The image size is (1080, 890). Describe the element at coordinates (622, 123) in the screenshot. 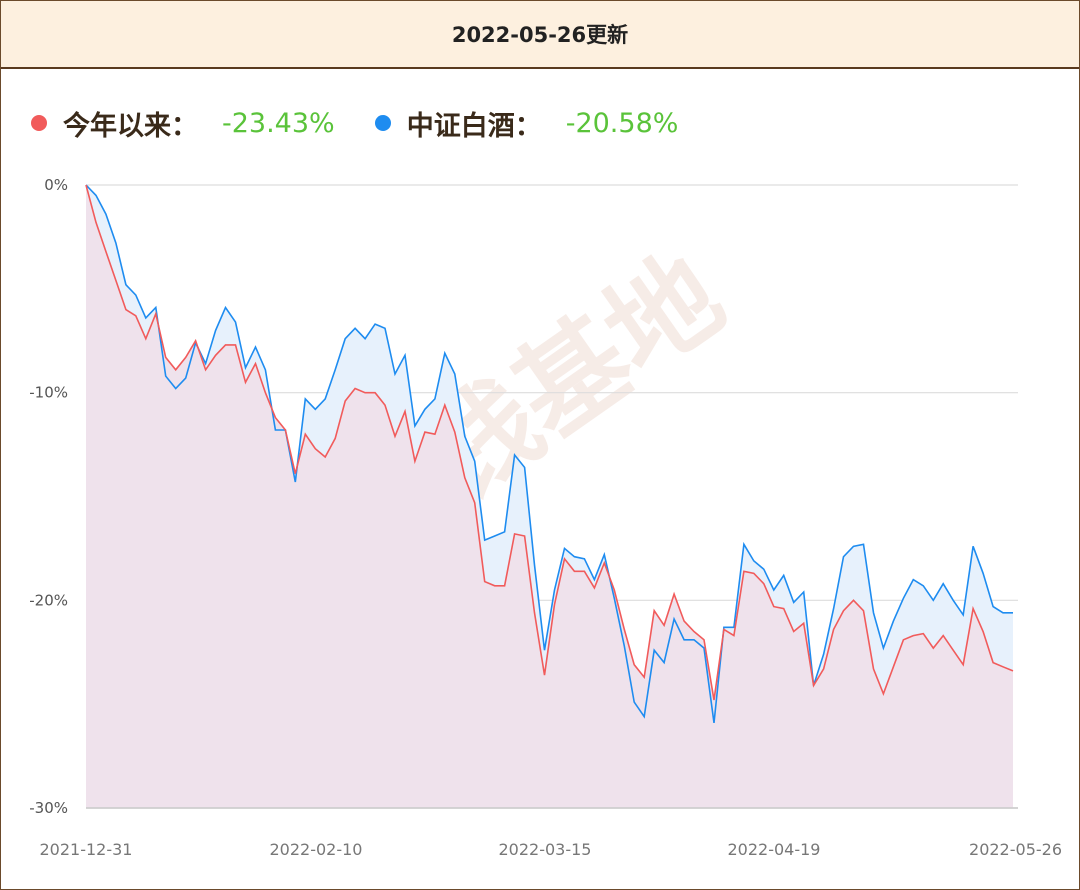

I see `legend-value-index: -20.58%` at that location.